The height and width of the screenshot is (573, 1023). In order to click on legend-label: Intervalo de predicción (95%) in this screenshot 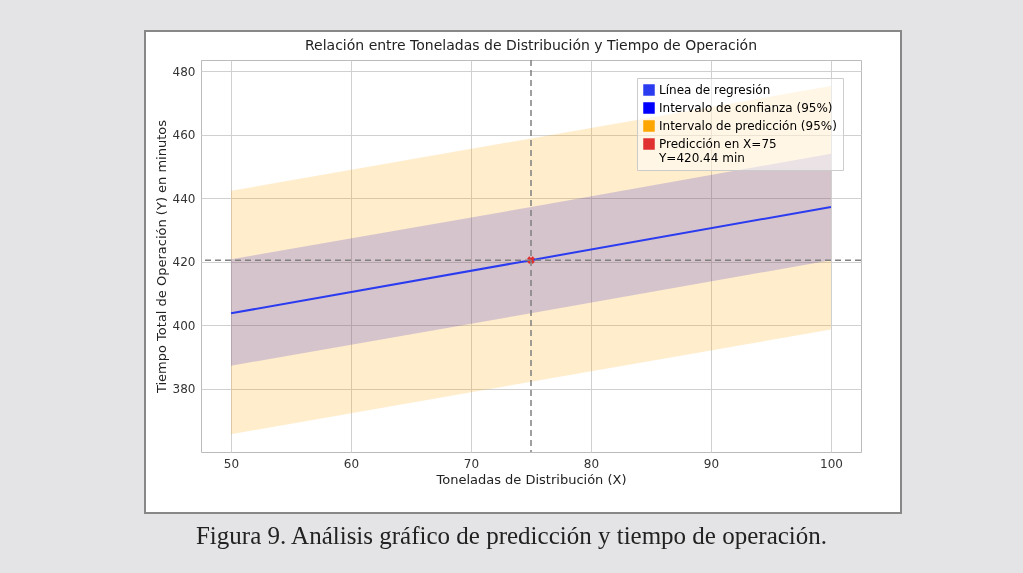, I will do `click(748, 126)`.